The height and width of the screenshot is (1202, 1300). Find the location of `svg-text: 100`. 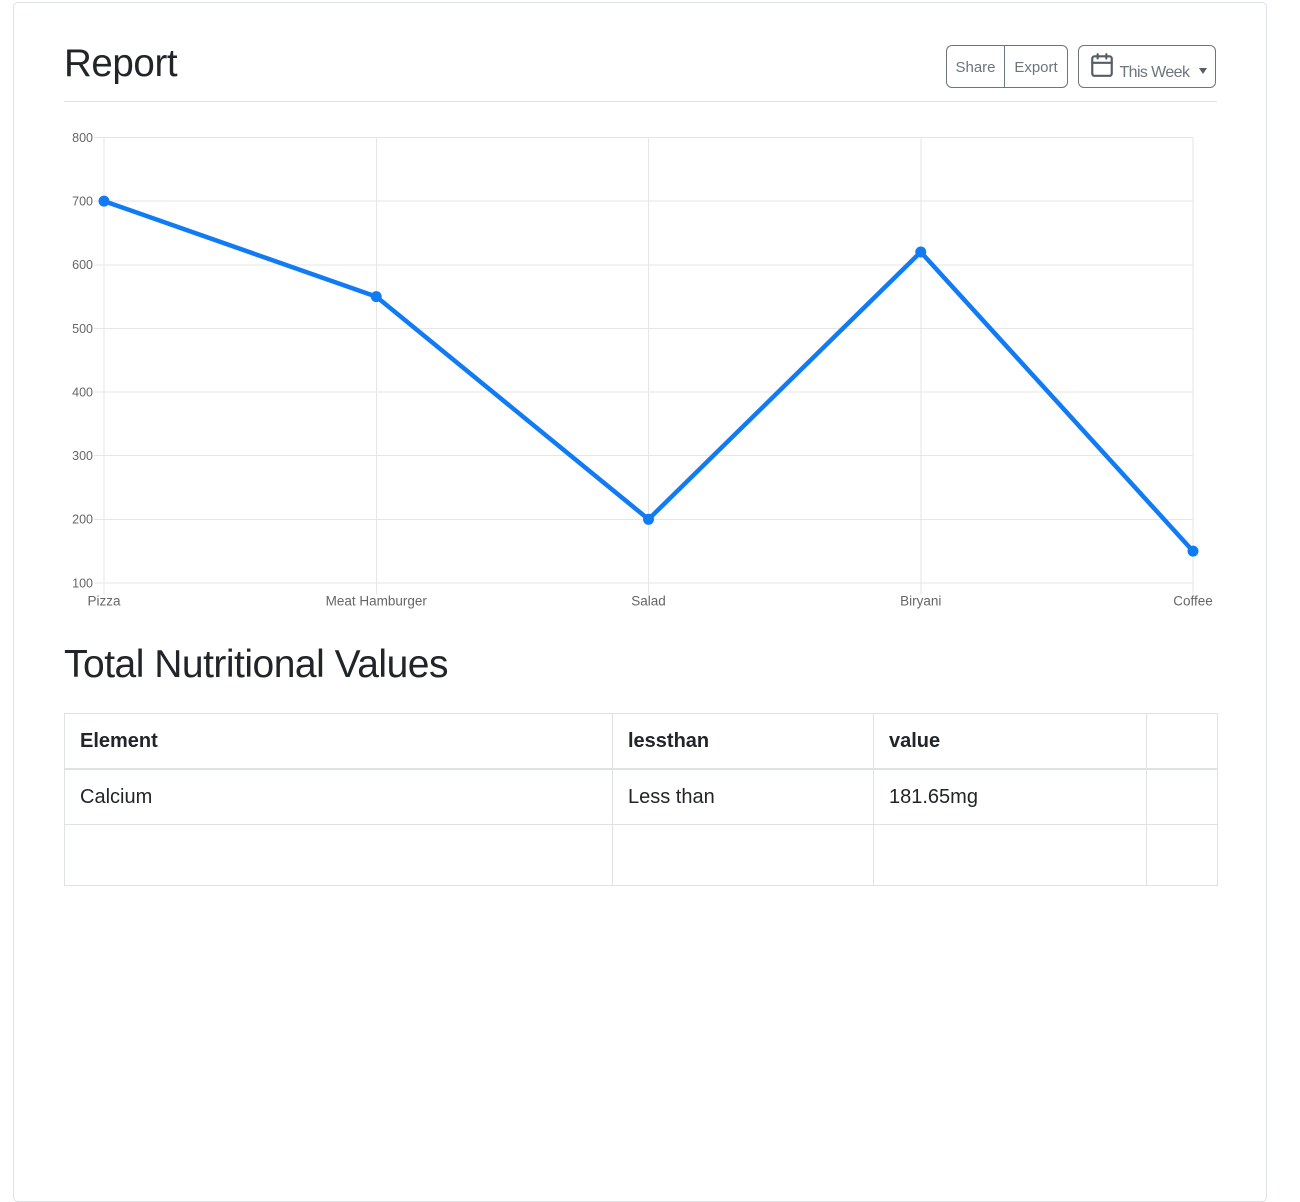

svg-text: 100 is located at coordinates (82, 583).